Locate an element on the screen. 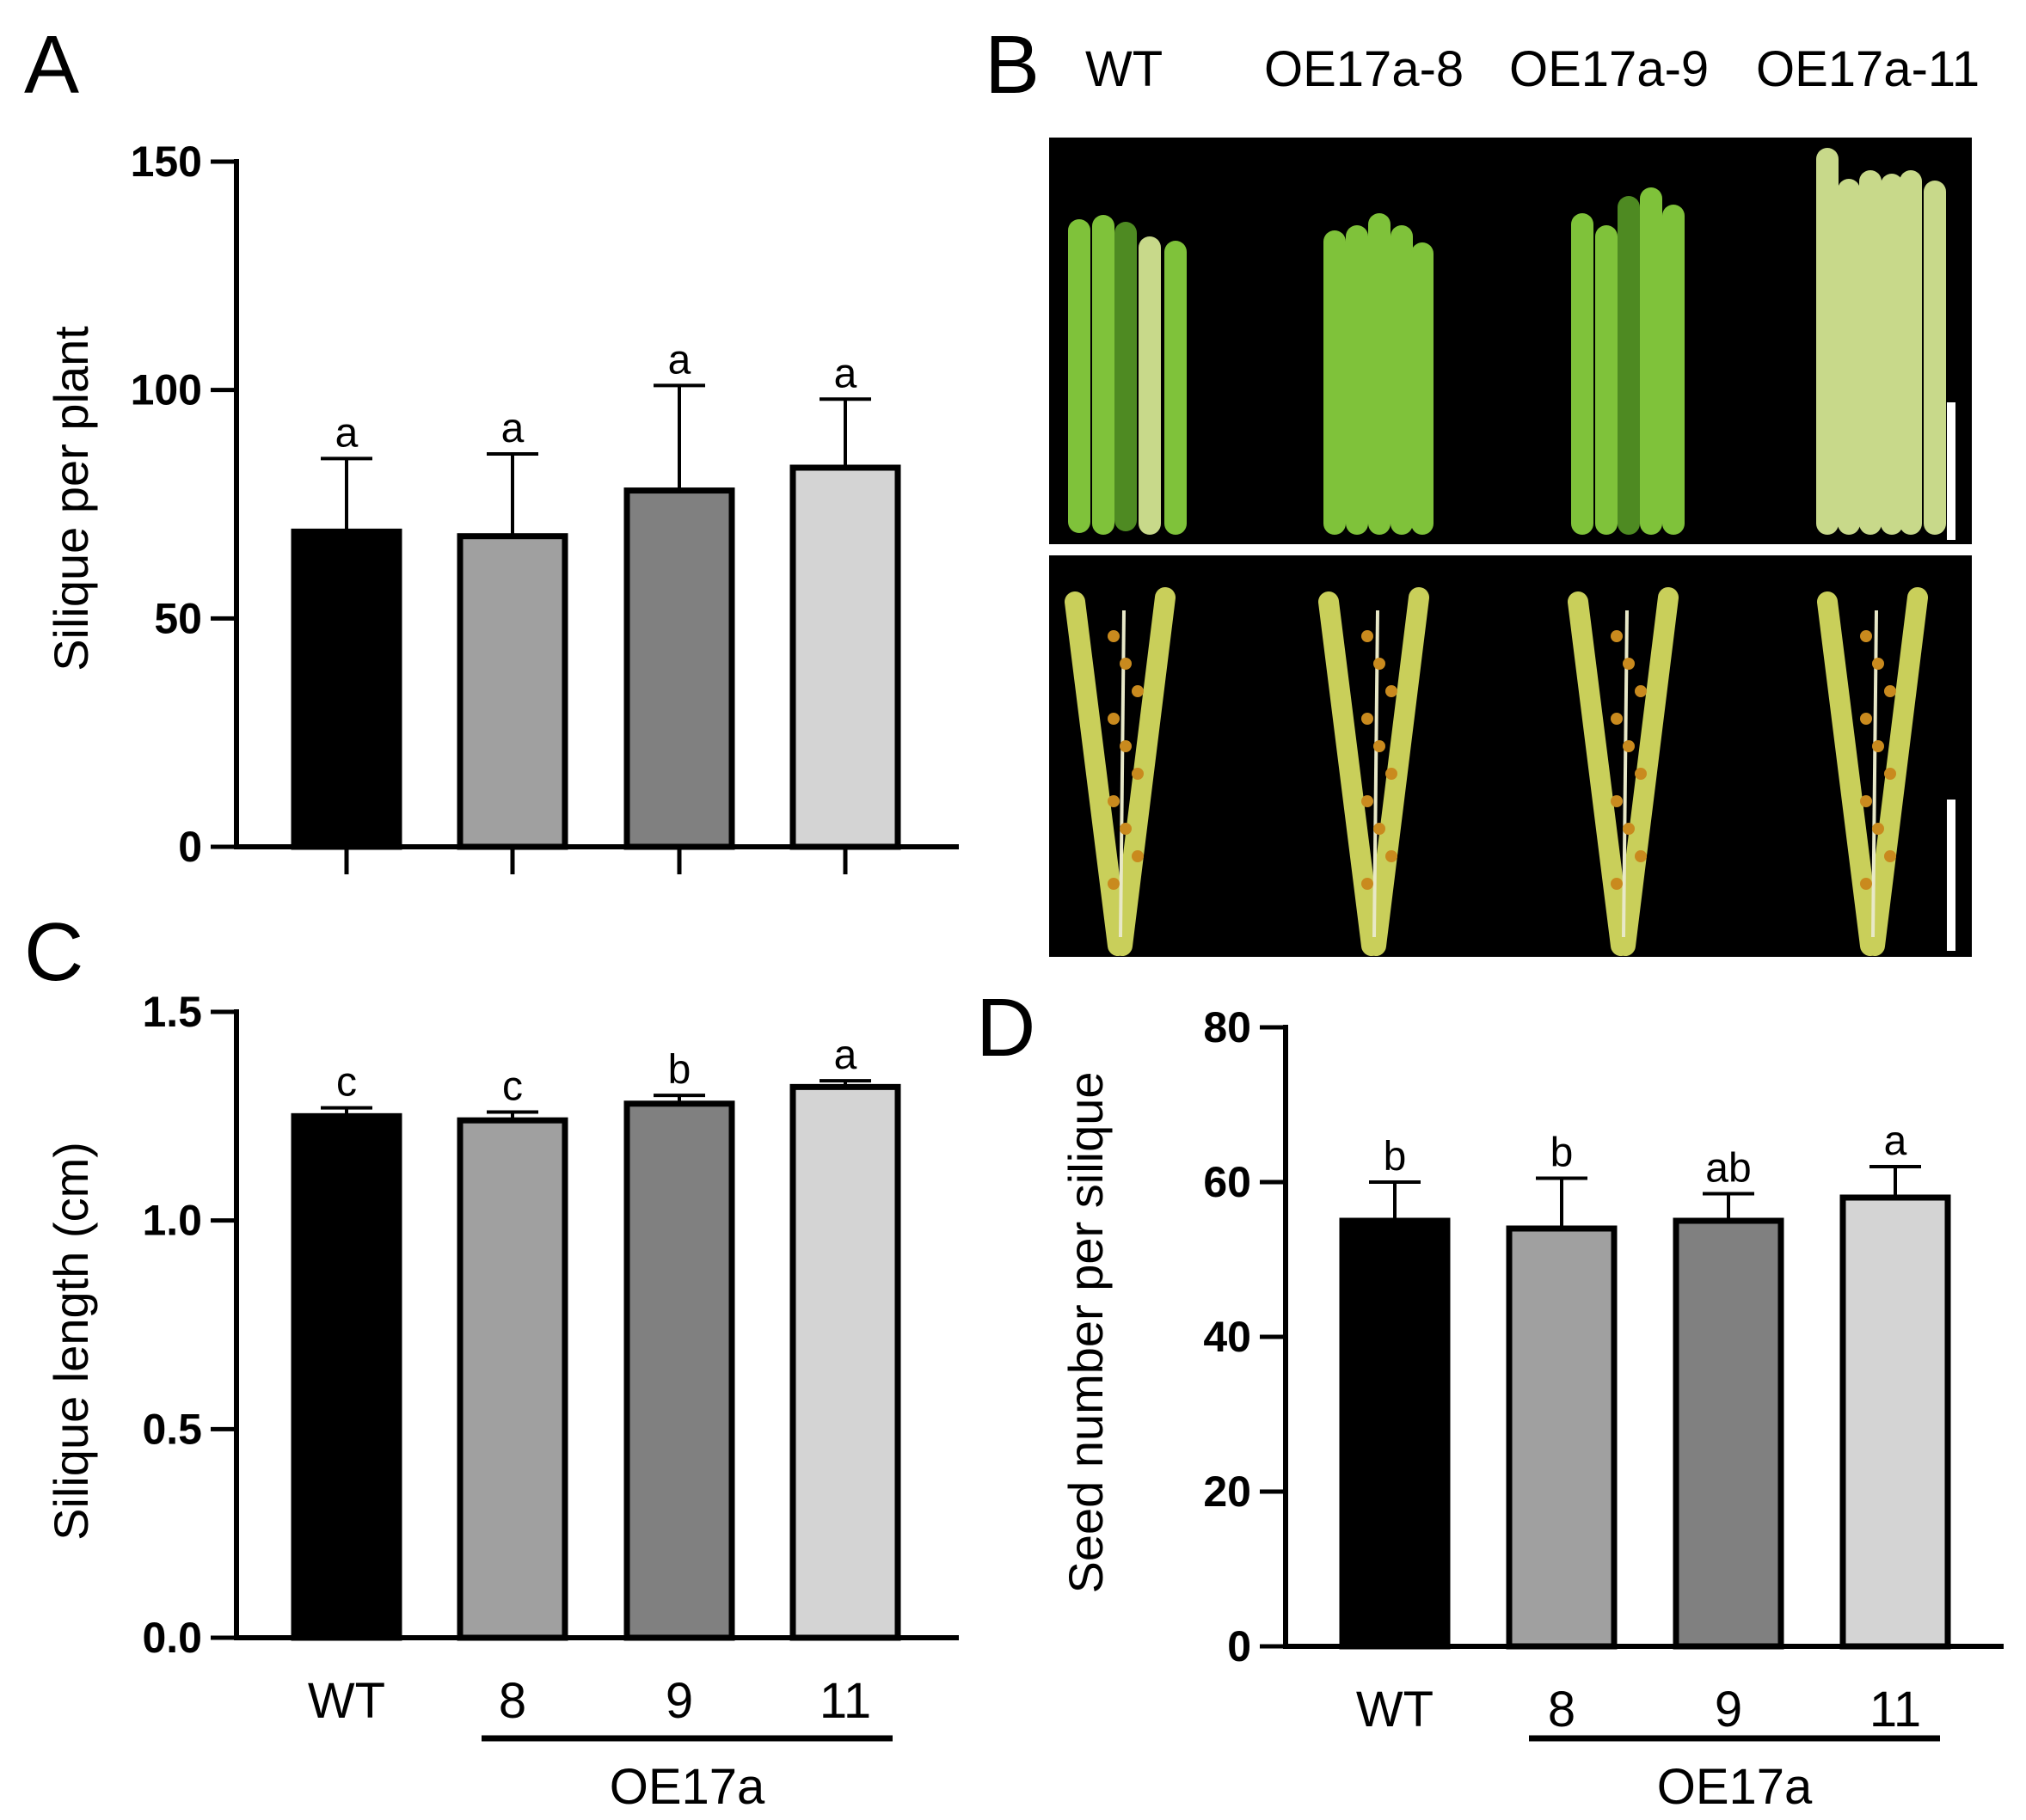  chart-a-significance: a a a a is located at coordinates (596, 396).